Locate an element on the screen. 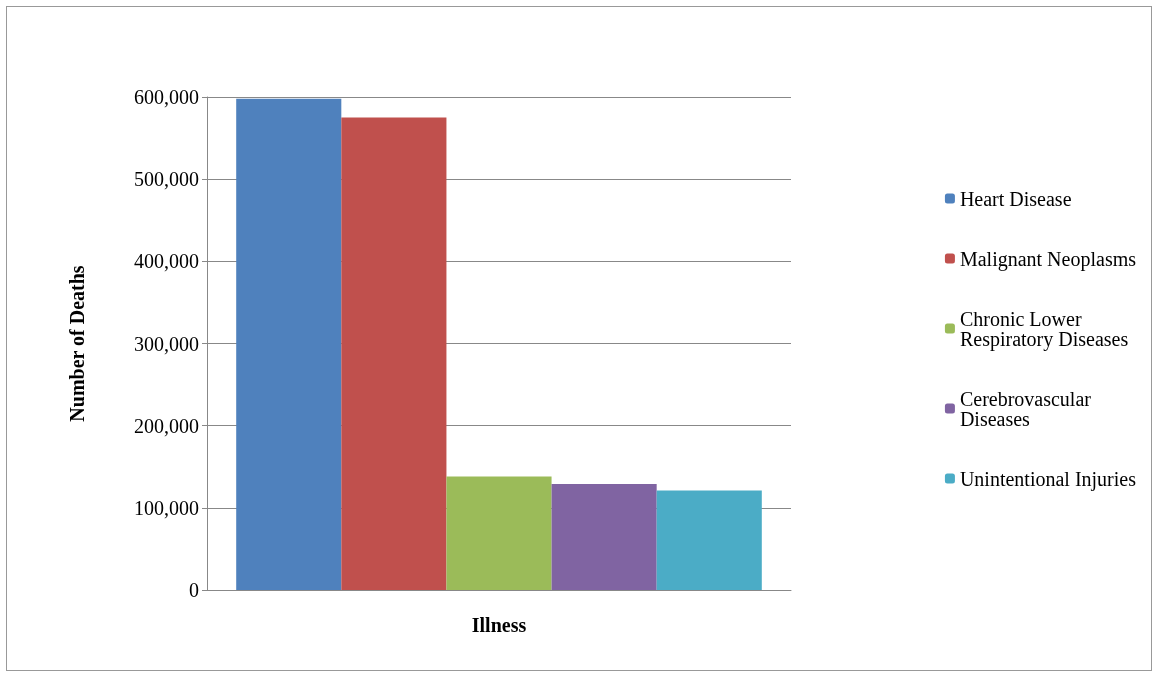 The width and height of the screenshot is (1160, 679). x-axis-title: Illness is located at coordinates (499, 625).